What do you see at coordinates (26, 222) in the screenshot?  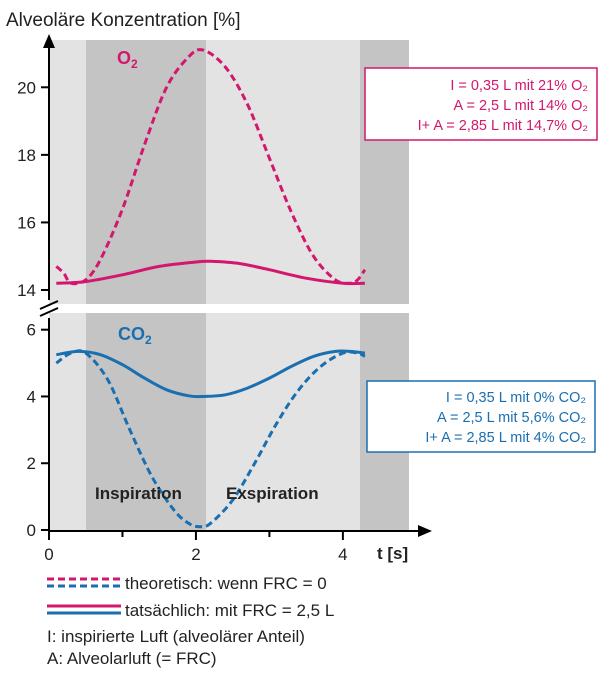 I see `o2-y-tick-label: 16` at bounding box center [26, 222].